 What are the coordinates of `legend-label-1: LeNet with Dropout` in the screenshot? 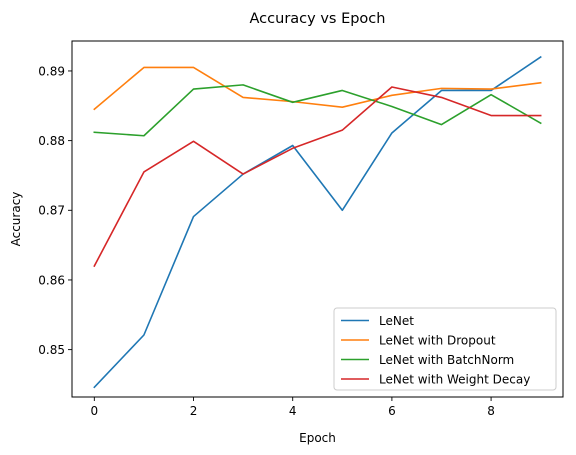 It's located at (437, 340).